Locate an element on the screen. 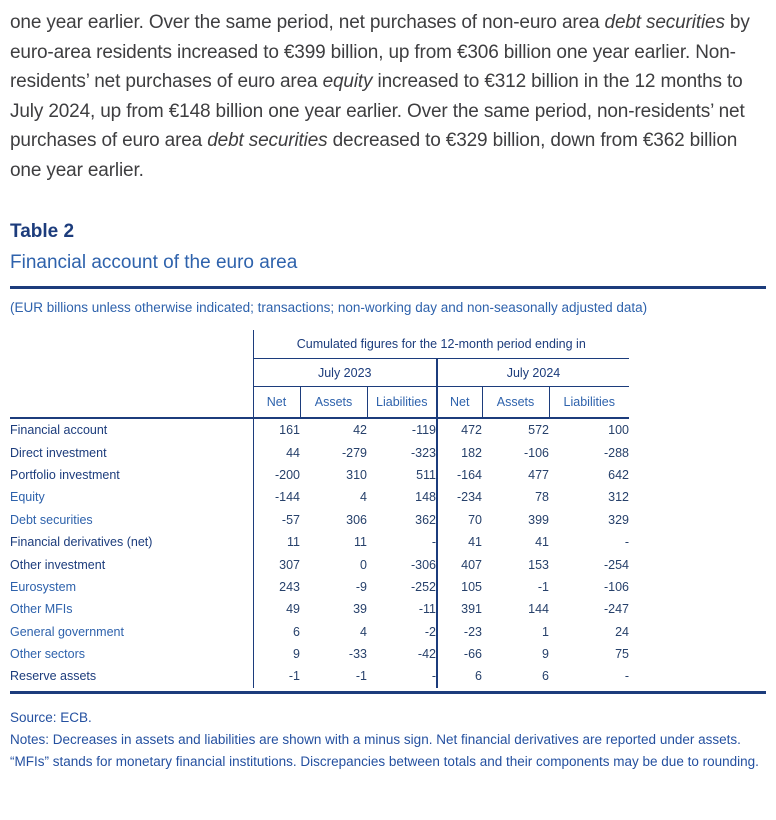 Image resolution: width=776 pixels, height=820 pixels. cell-value: 100 is located at coordinates (618, 430).